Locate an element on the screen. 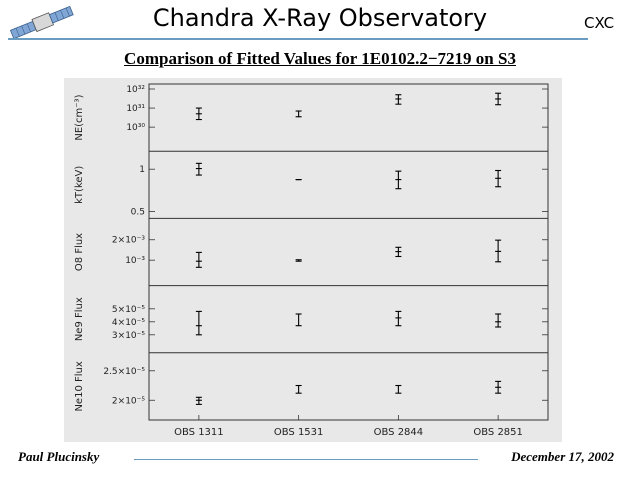 This screenshot has width=640, height=480. x-tick-label: OBS 1311 is located at coordinates (199, 432).